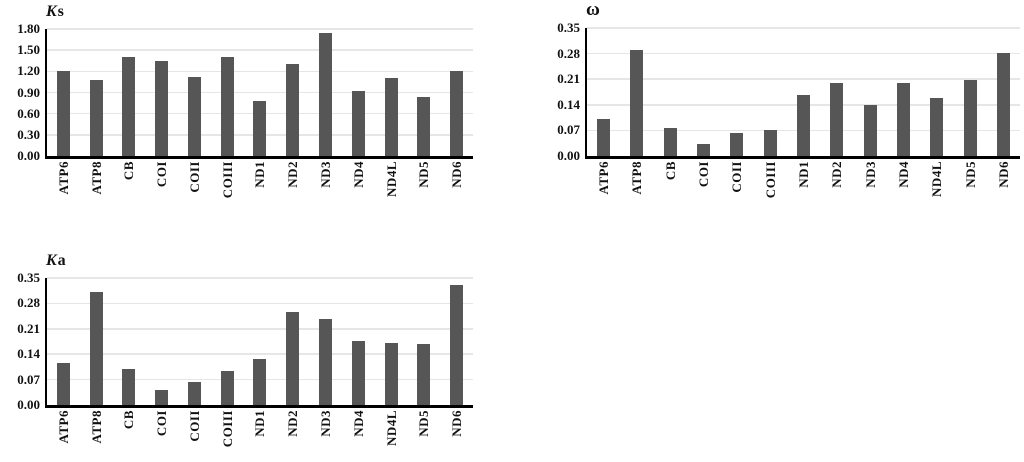  Describe the element at coordinates (28, 329) in the screenshot. I see `ka-y-tick-label: 0.21` at that location.